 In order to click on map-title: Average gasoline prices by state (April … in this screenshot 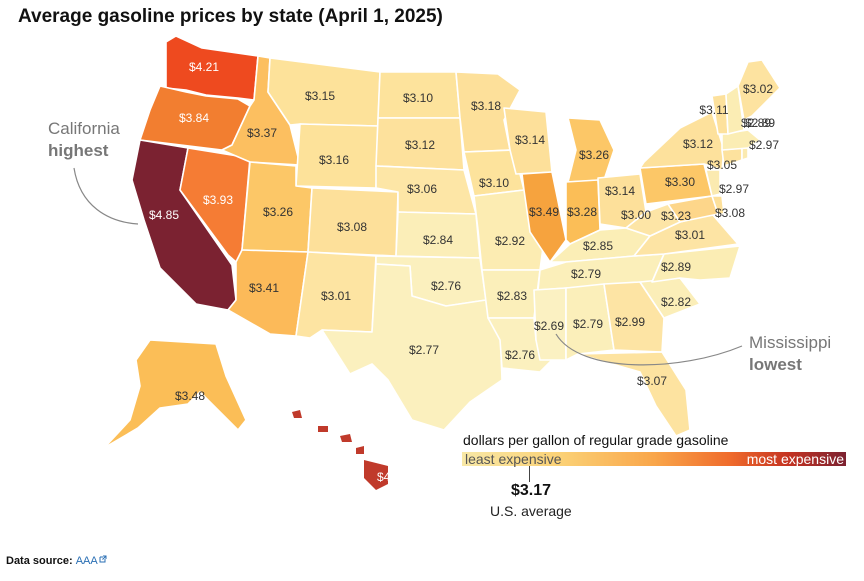, I will do `click(230, 16)`.